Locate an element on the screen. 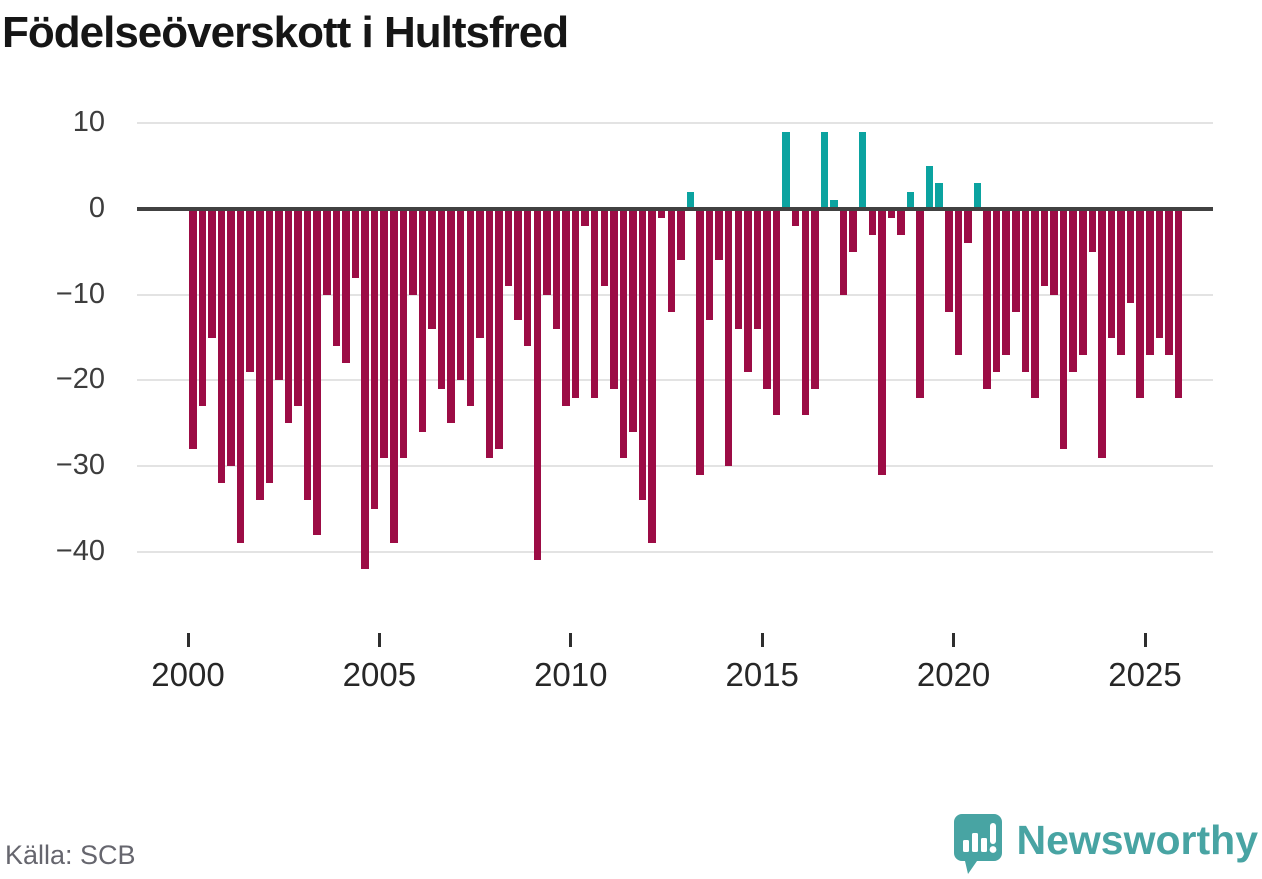 The image size is (1262, 879). bar-2024q1 is located at coordinates (1111, 273).